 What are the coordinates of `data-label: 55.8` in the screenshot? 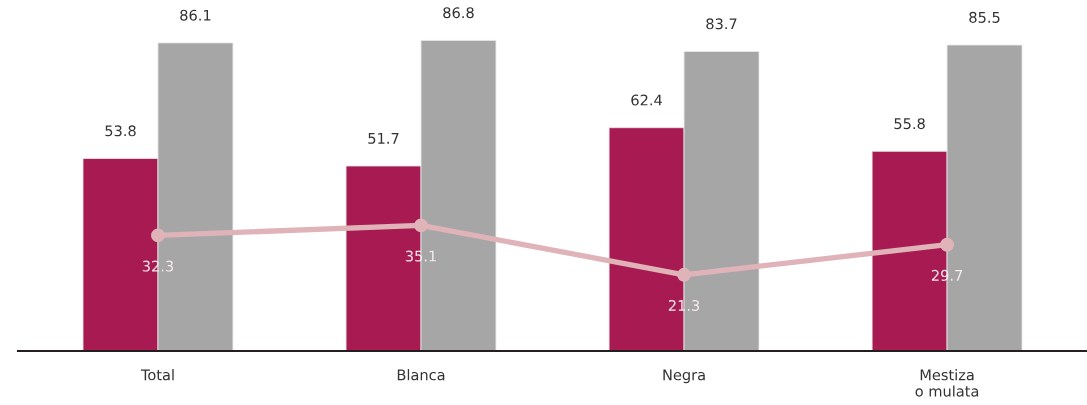 It's located at (909, 124).